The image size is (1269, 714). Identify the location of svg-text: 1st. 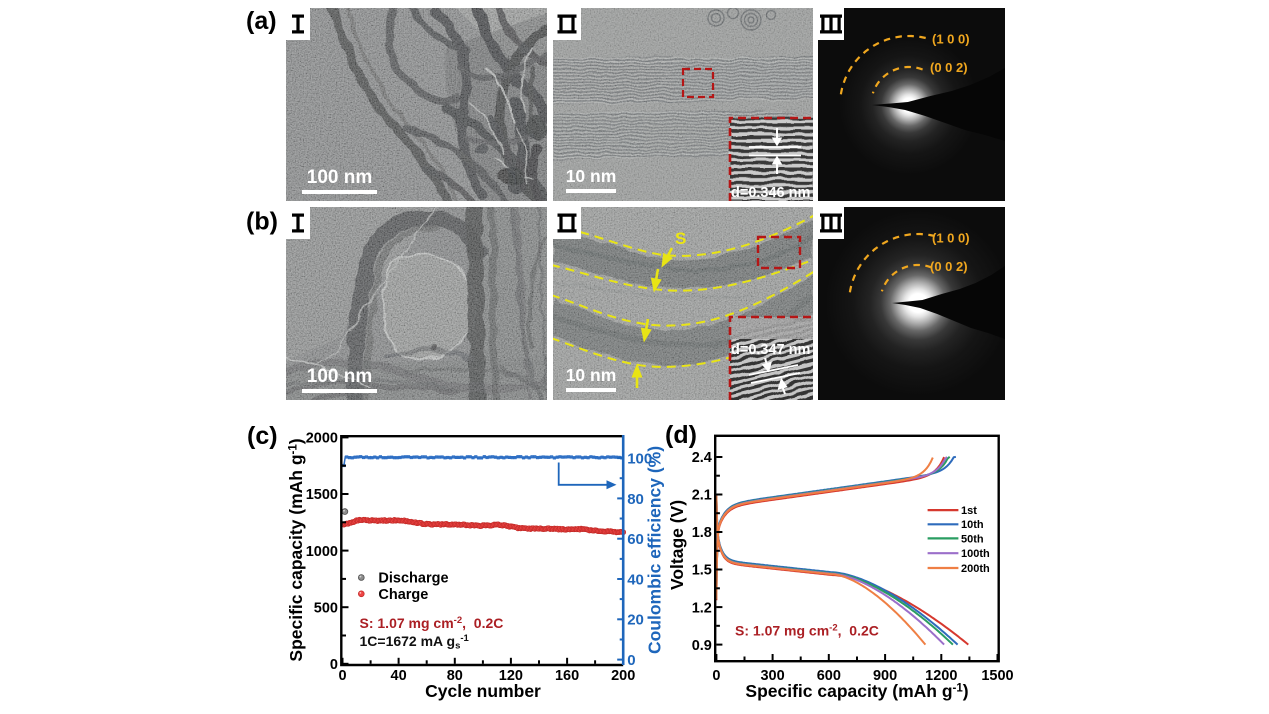
(969, 511).